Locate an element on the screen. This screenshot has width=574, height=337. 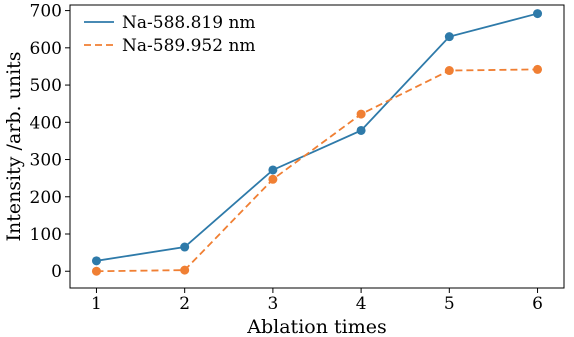
x-tick-label: 6 is located at coordinates (537, 304).